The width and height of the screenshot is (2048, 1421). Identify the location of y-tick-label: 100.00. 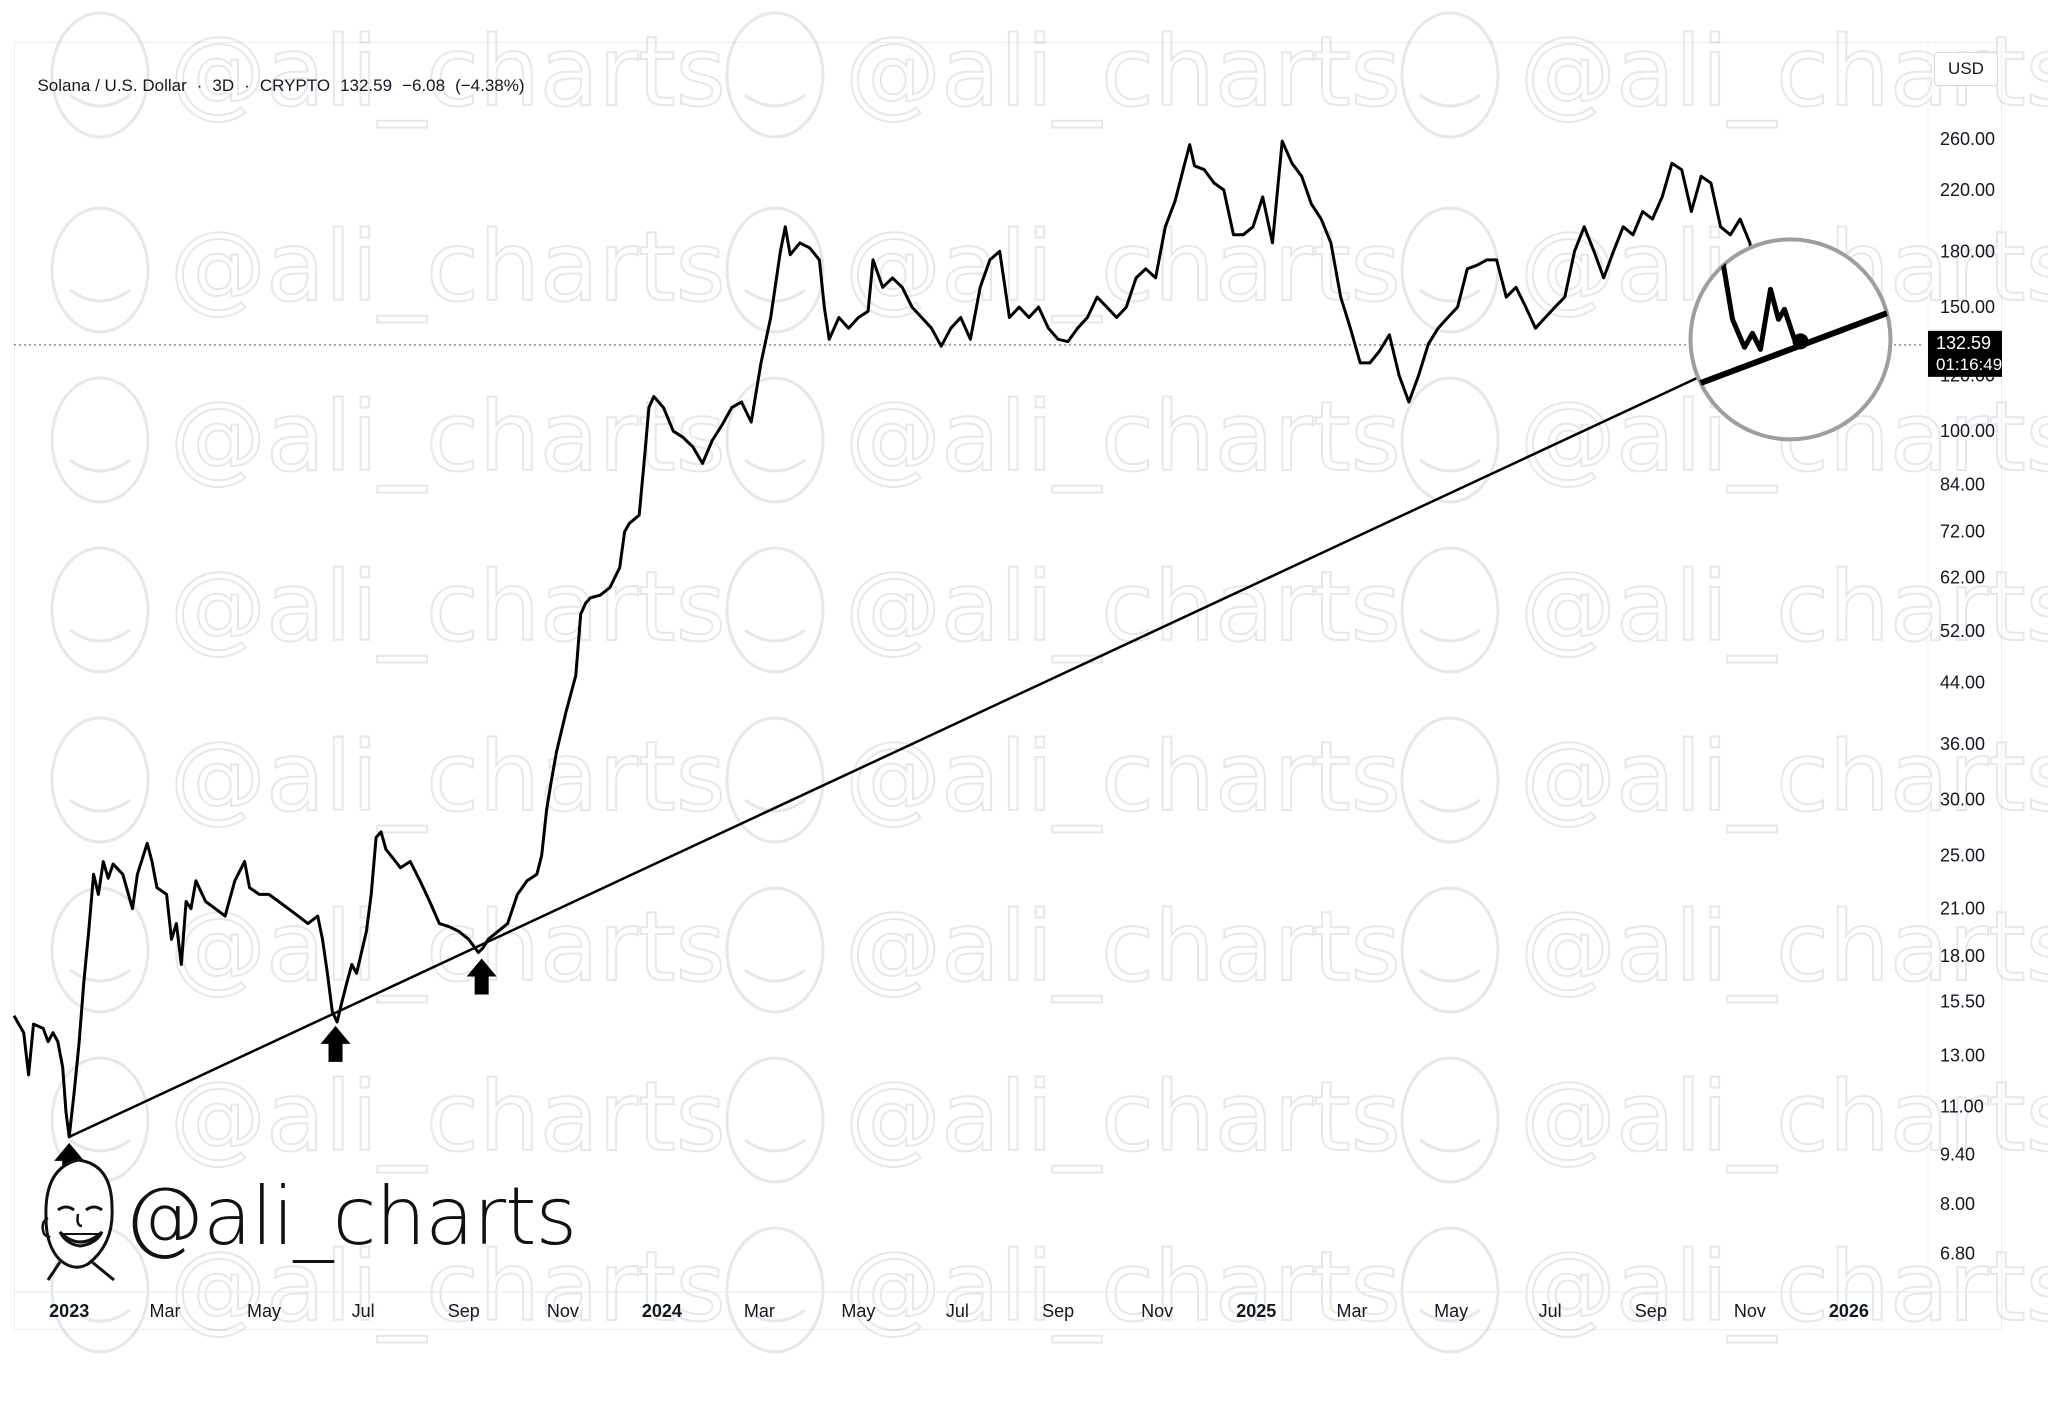
(1967, 431).